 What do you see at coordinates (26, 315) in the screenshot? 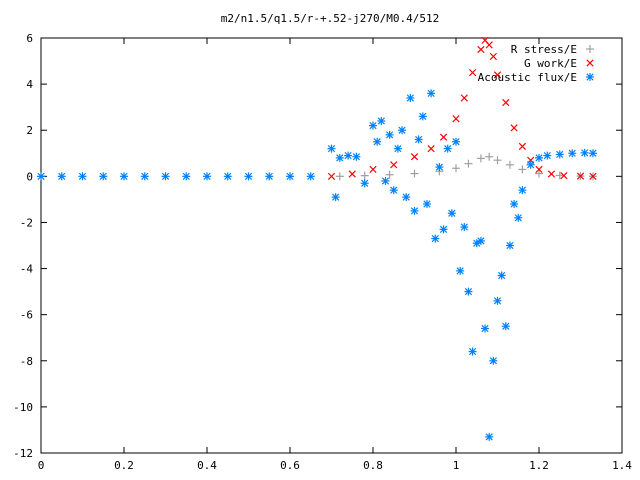
I see `y-tick-label: -6` at bounding box center [26, 315].